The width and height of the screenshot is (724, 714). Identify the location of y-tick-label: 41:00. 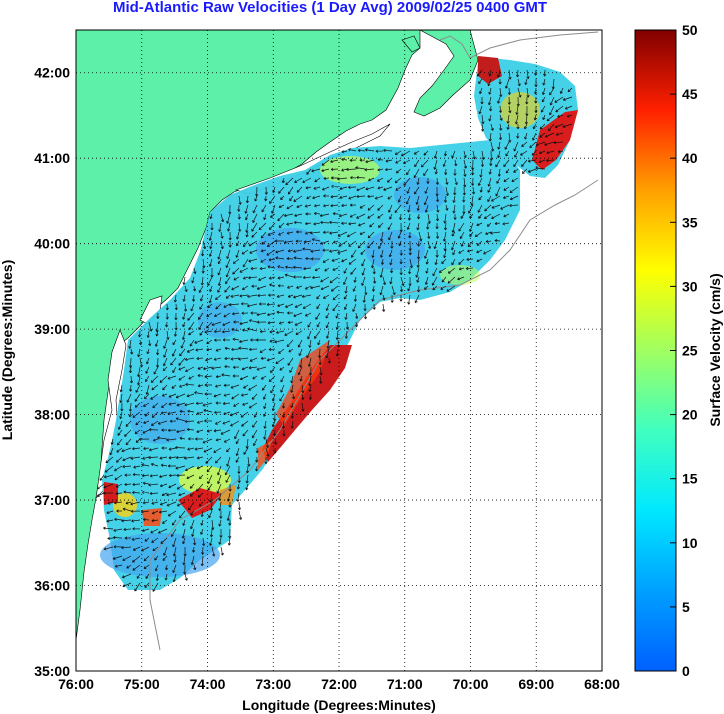
(52, 158).